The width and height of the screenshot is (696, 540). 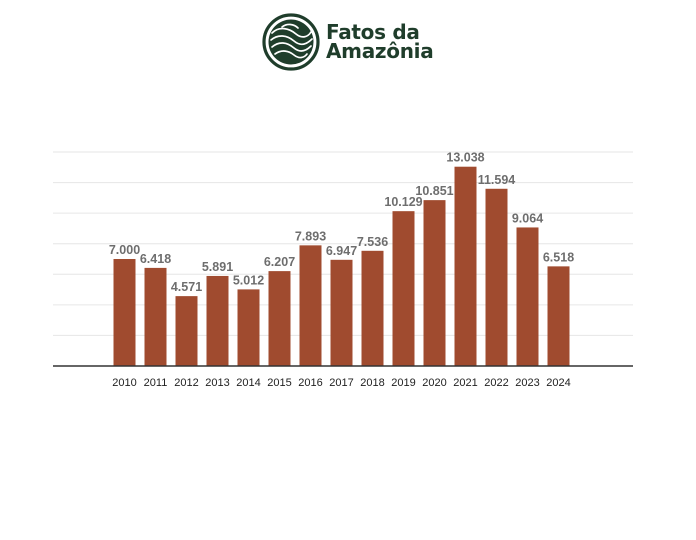 I want to click on brand-name-line-2: Amazônia, so click(x=380, y=51).